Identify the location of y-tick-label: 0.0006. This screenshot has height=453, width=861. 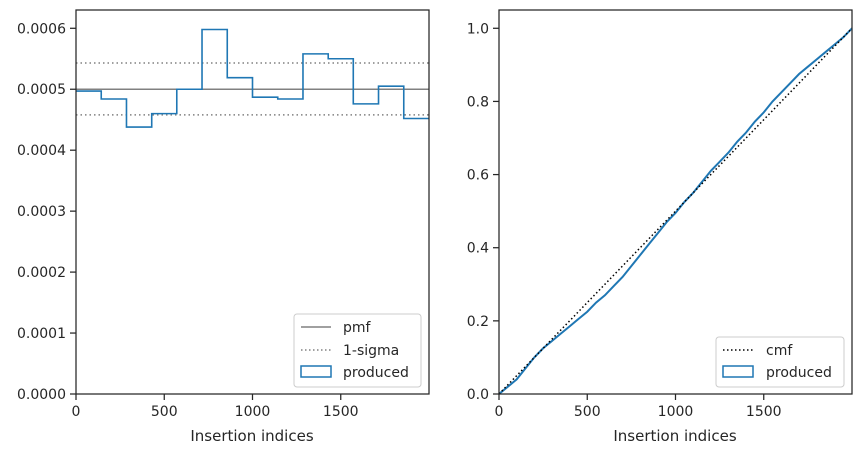
(41, 29).